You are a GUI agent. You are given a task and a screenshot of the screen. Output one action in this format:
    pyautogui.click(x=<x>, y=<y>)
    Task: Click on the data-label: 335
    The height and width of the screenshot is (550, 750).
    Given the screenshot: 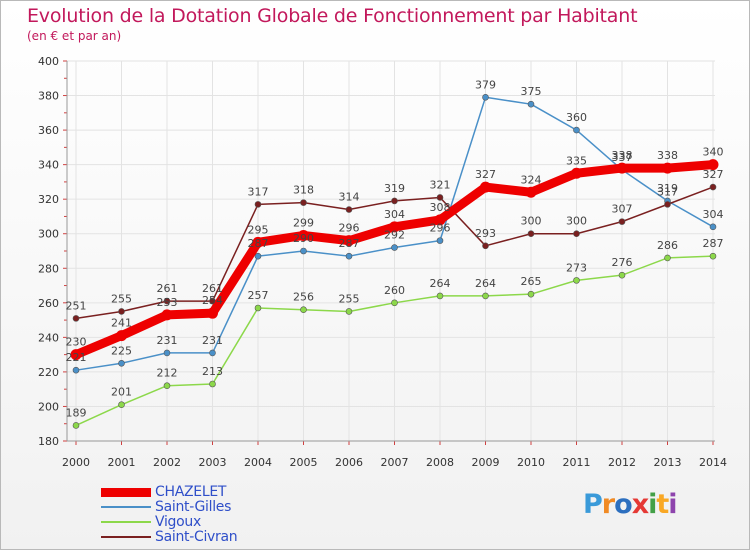 What is the action you would take?
    pyautogui.click(x=576, y=160)
    